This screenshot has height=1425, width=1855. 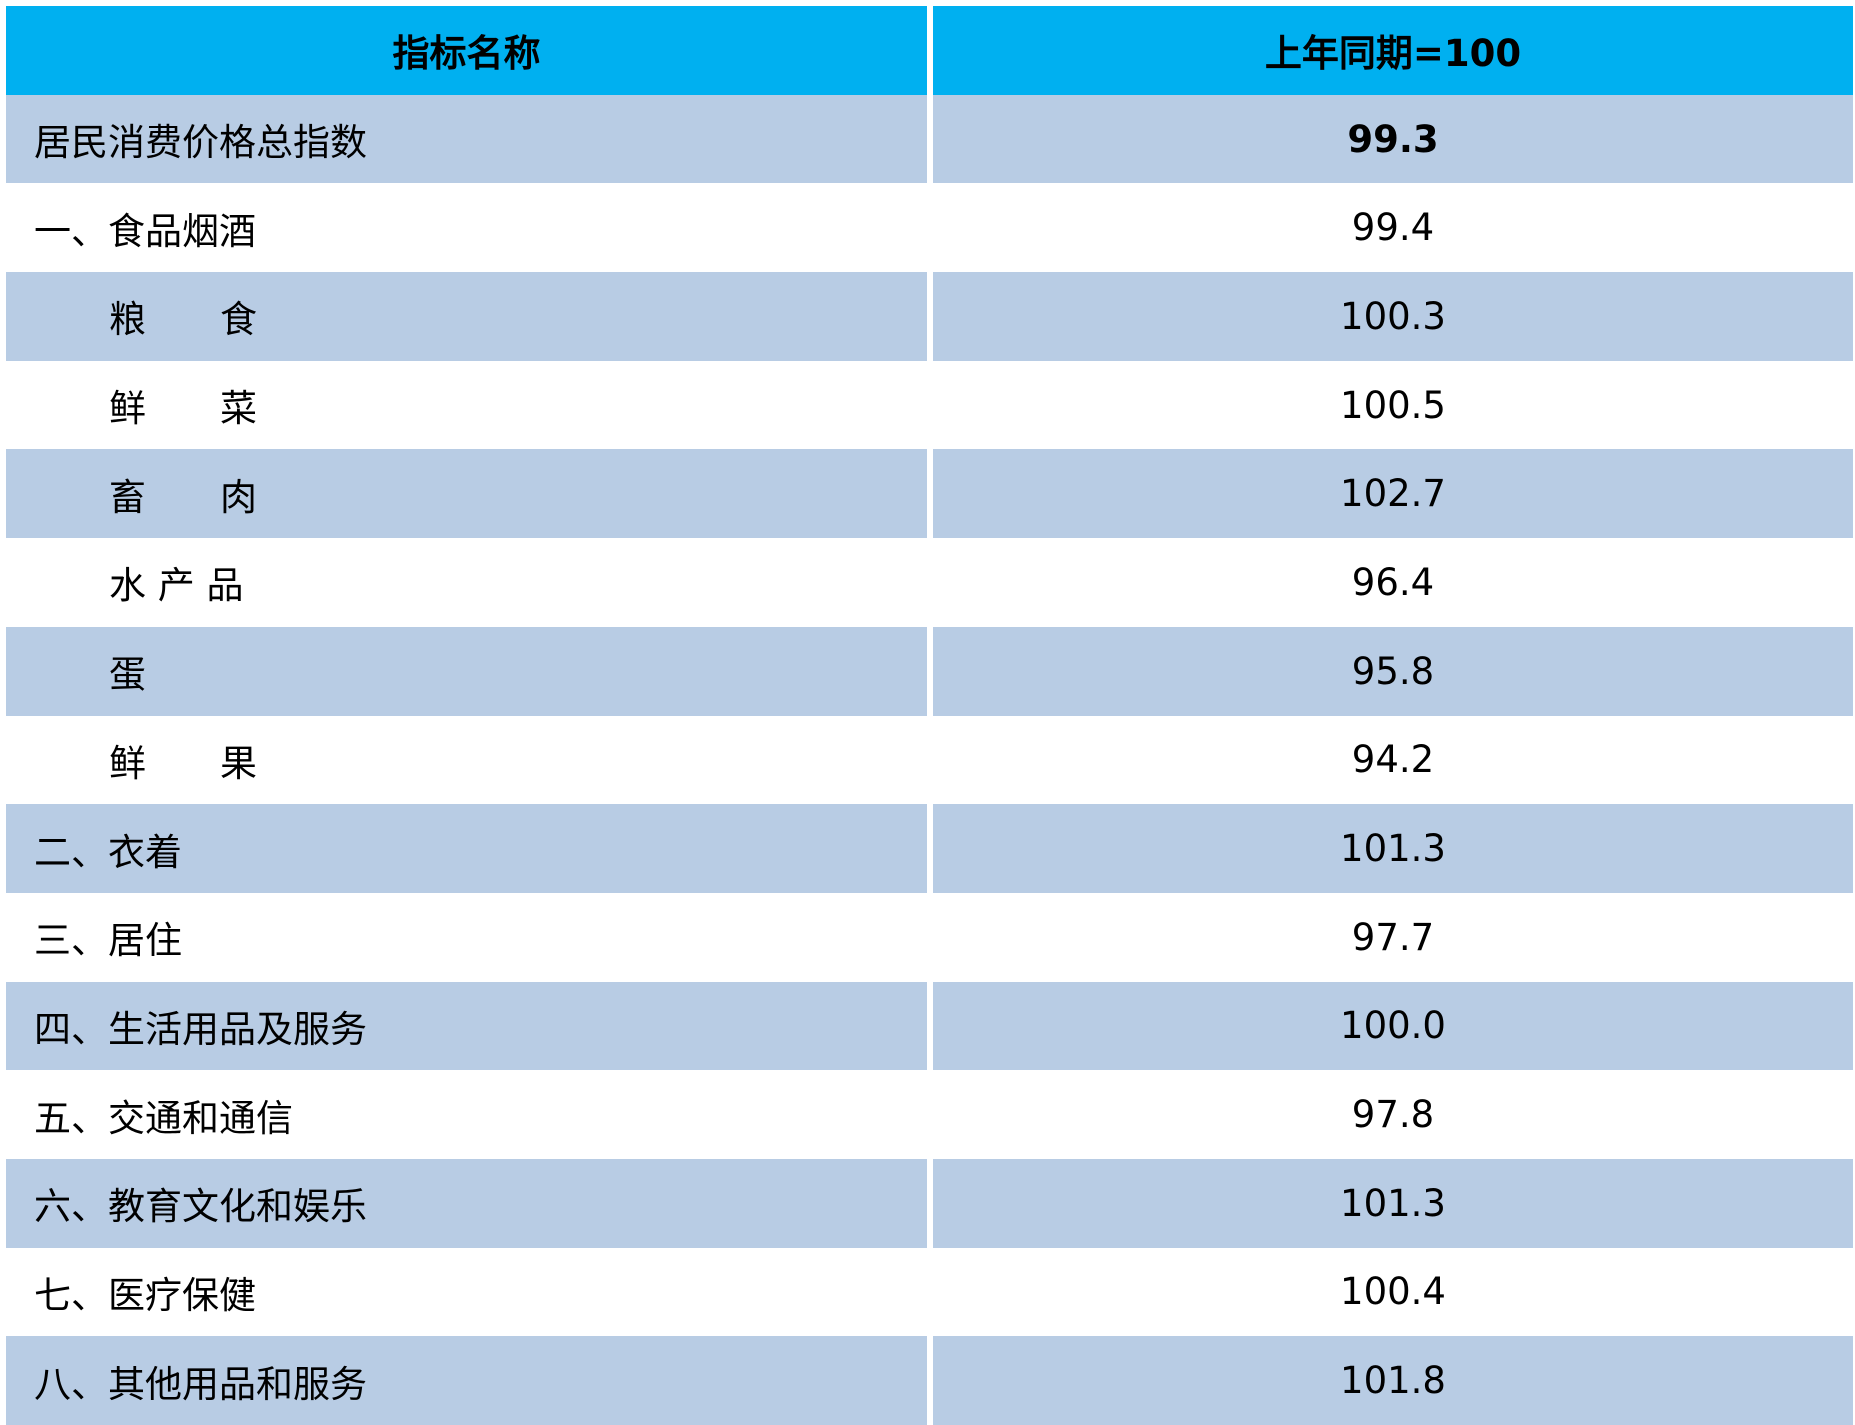 What do you see at coordinates (929, 494) in the screenshot?
I see `table-row: 畜 肉 102.7` at bounding box center [929, 494].